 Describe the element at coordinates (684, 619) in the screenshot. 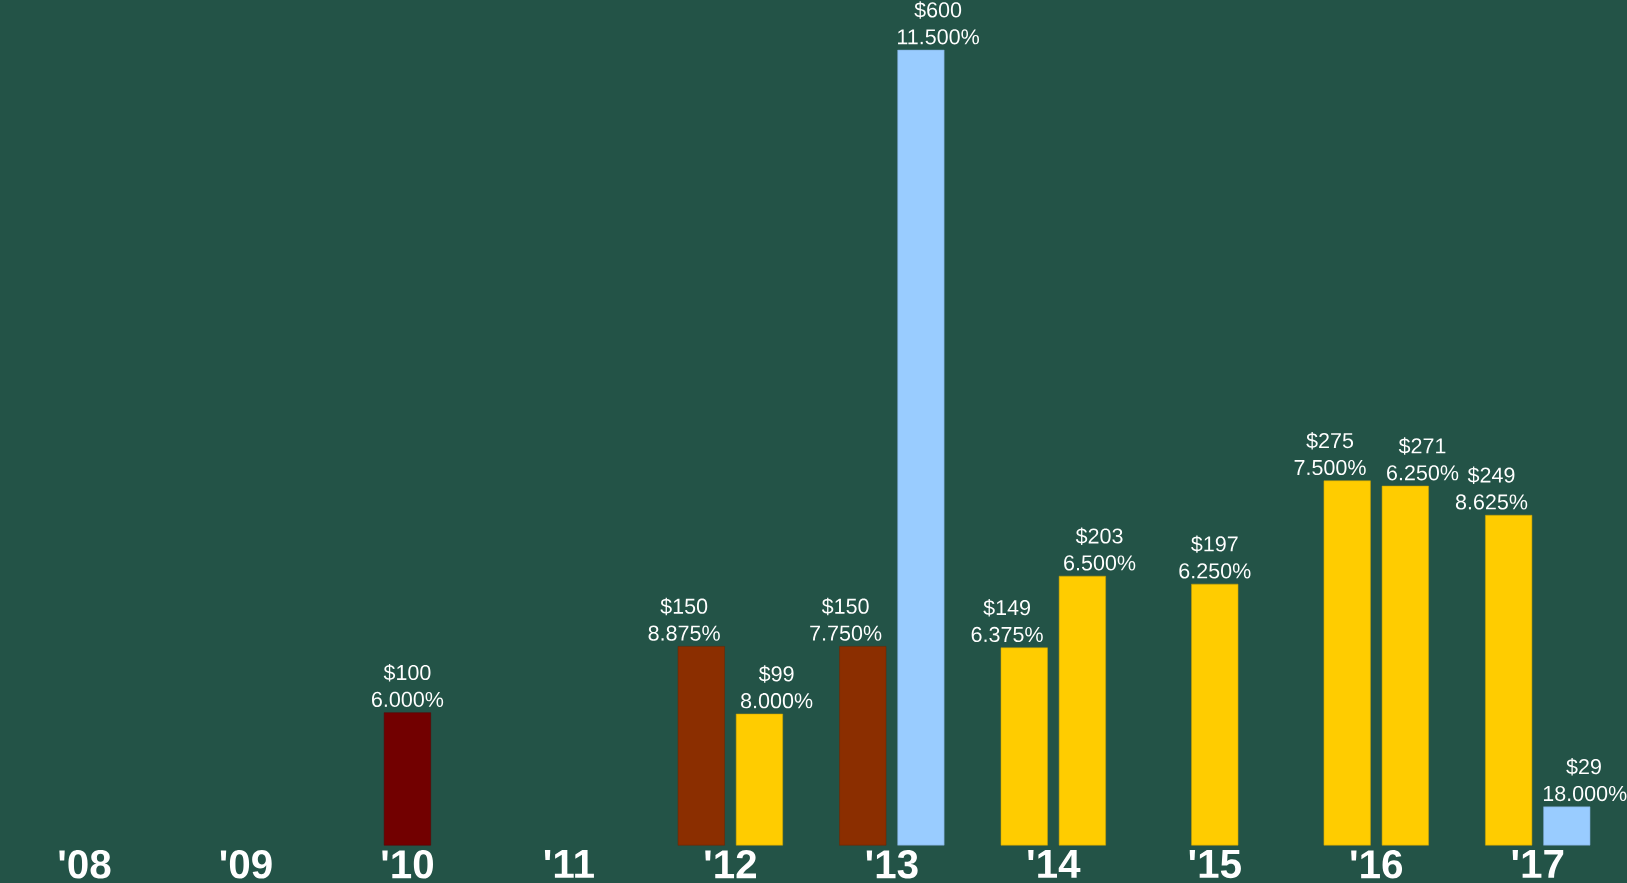

I see `data-label: $150 8.875%` at that location.